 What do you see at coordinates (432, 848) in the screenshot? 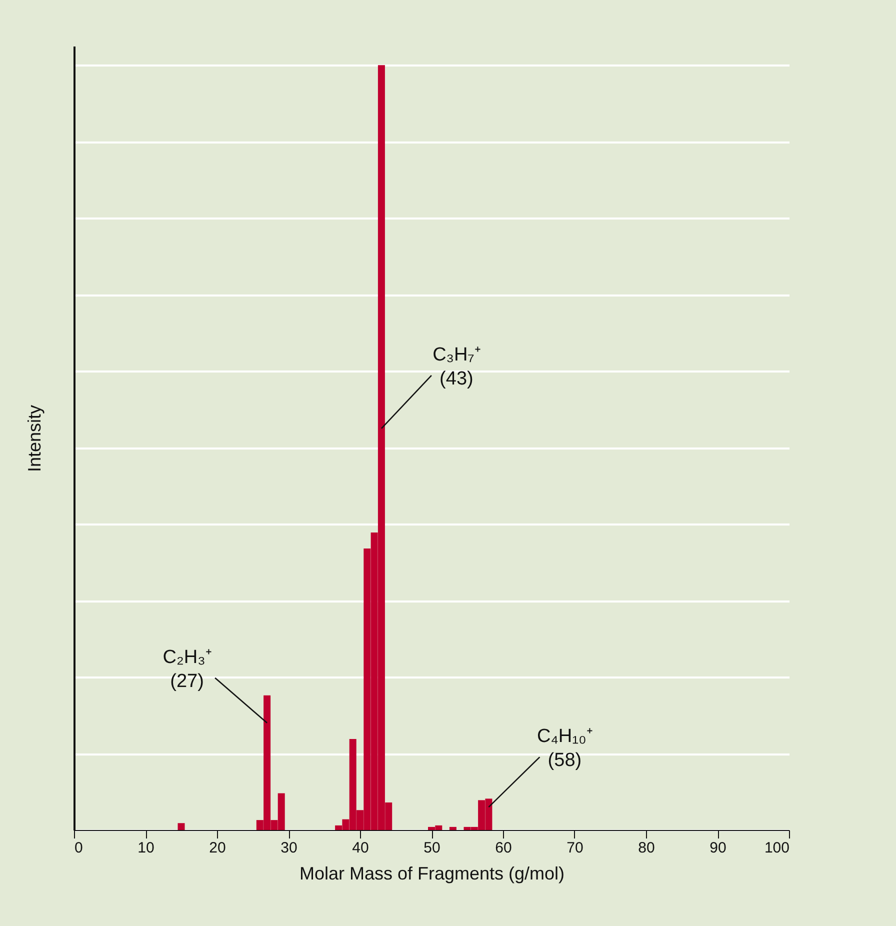
I see `x-tick-label: 50` at bounding box center [432, 848].